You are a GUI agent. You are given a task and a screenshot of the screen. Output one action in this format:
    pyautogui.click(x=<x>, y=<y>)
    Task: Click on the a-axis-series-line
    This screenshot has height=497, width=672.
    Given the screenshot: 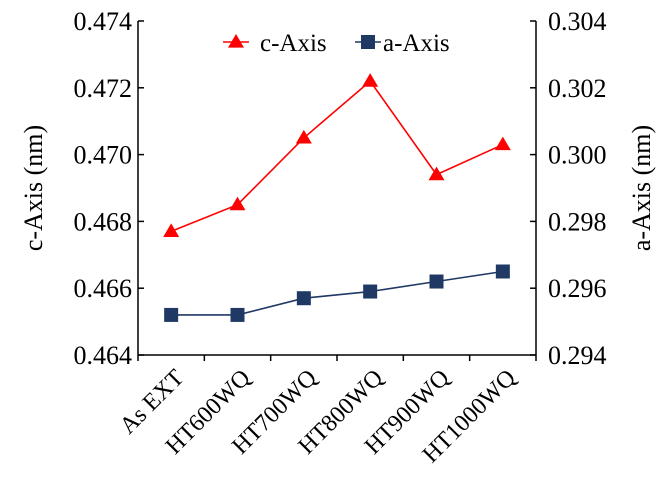 What is the action you would take?
    pyautogui.click(x=337, y=293)
    